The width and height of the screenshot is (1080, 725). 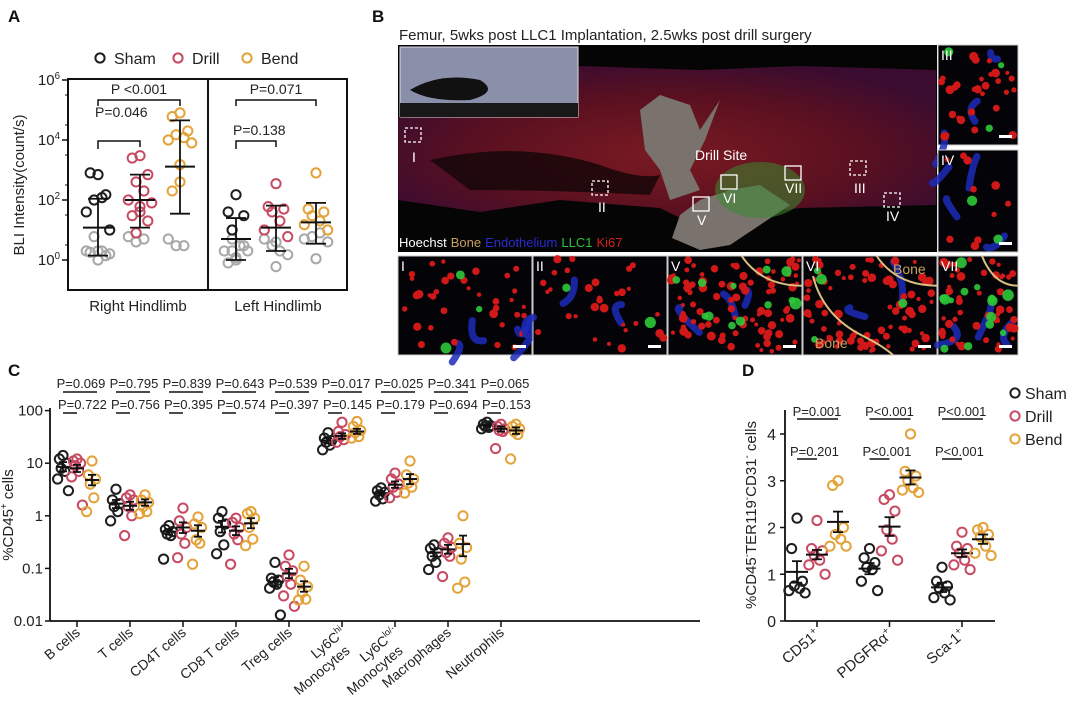 What do you see at coordinates (609, 242) in the screenshot?
I see `channel-ki67: Ki67` at bounding box center [609, 242].